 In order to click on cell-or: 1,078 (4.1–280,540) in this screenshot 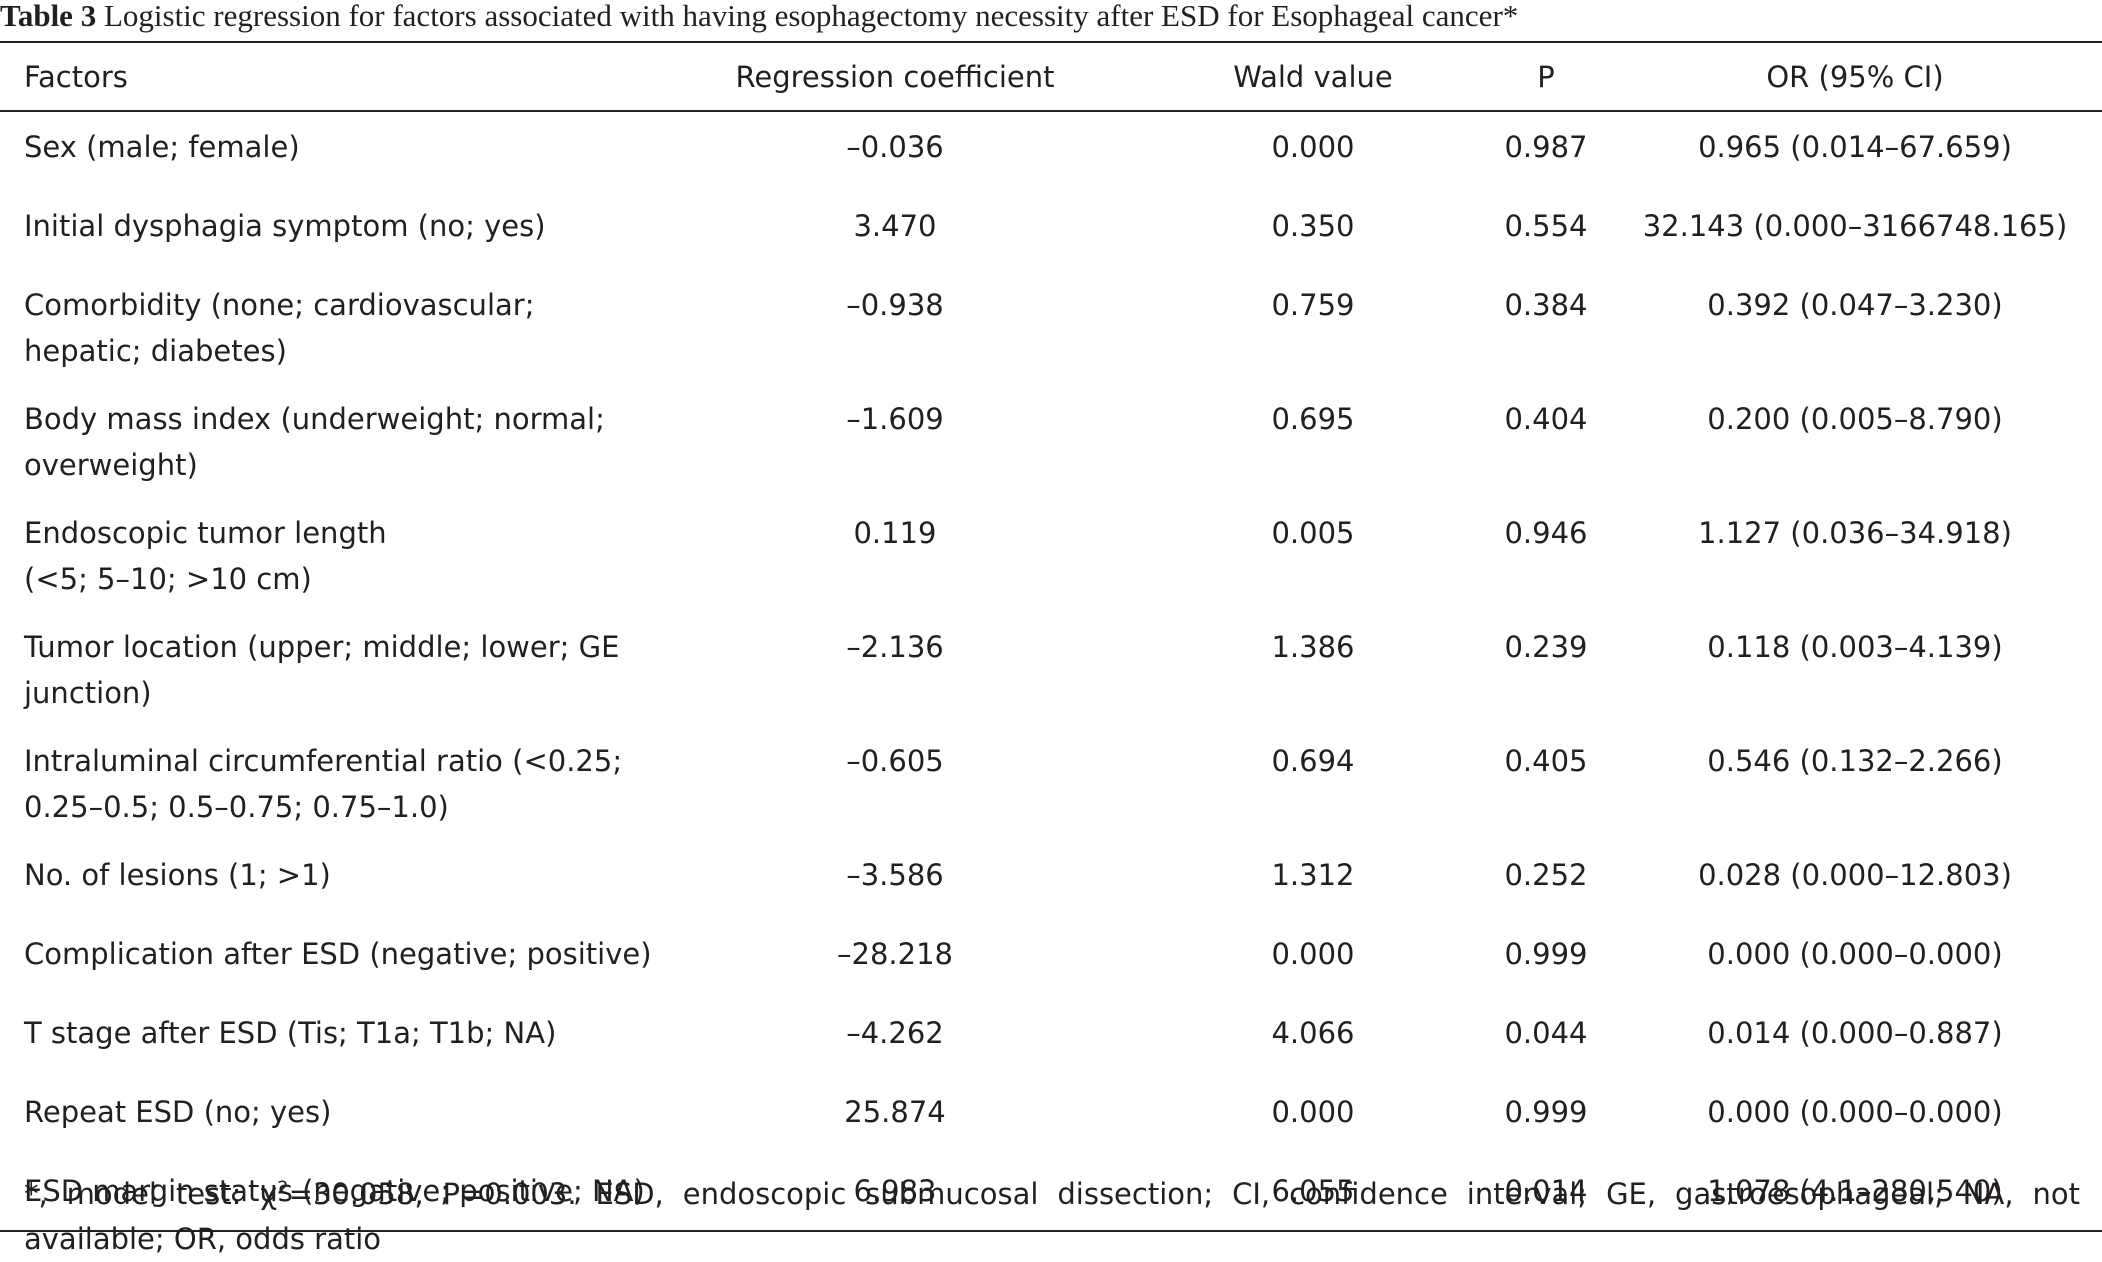, I will do `click(1855, 1191)`.